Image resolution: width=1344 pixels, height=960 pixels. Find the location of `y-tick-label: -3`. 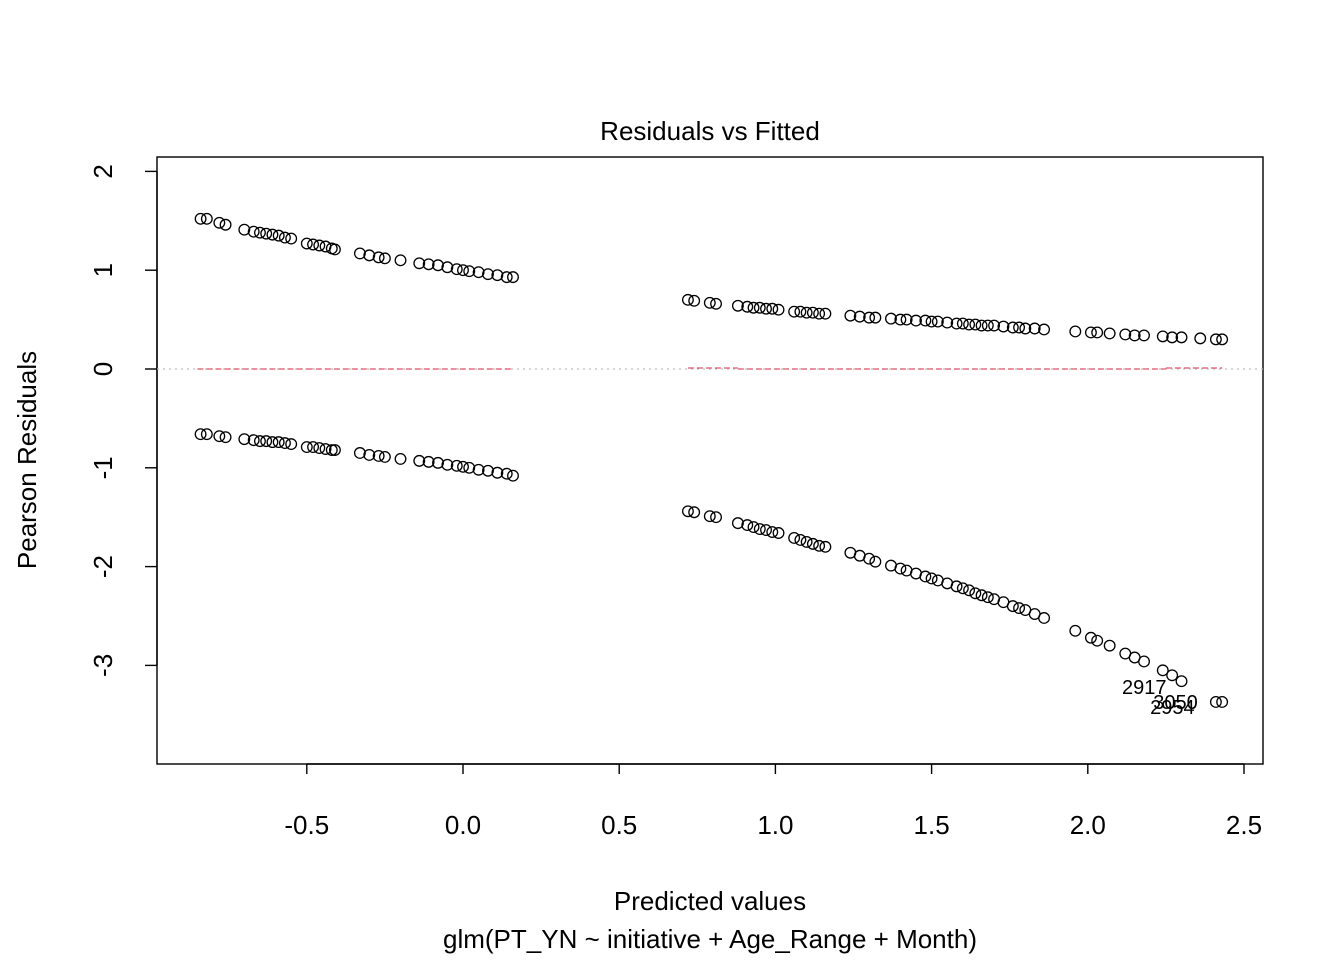

y-tick-label: -3 is located at coordinates (103, 665).